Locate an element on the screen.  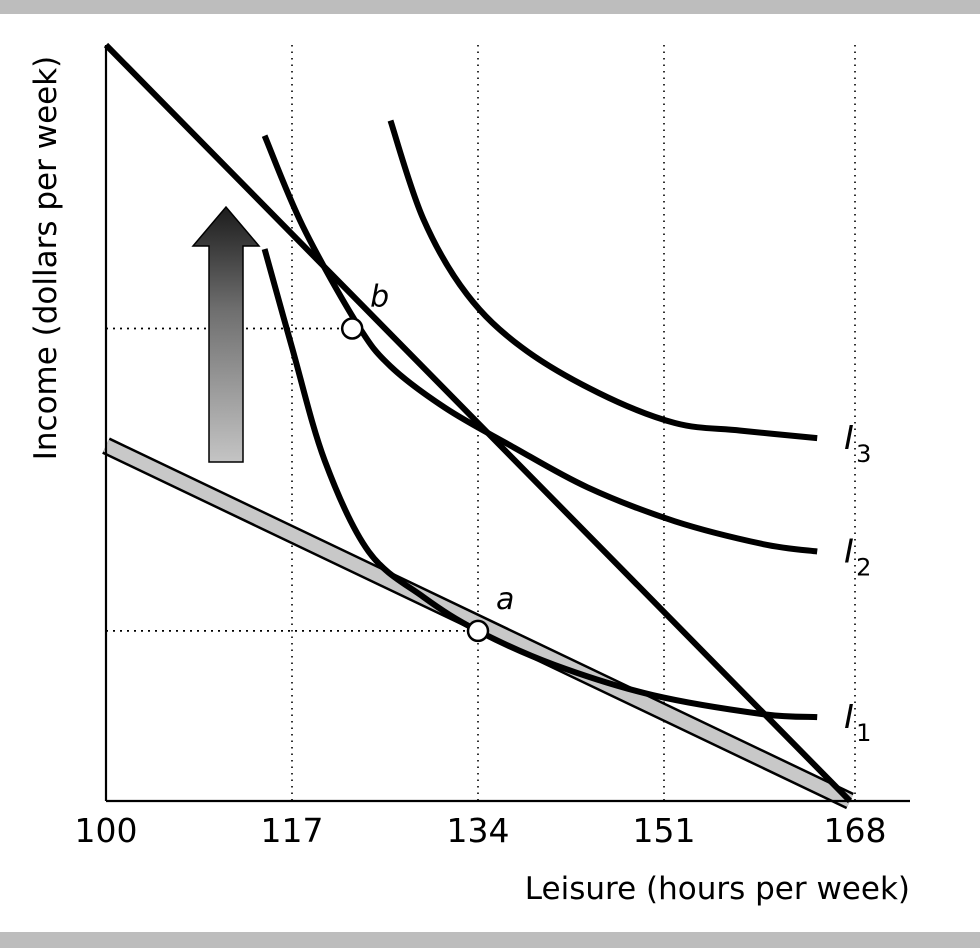
point-b is located at coordinates (352, 328).